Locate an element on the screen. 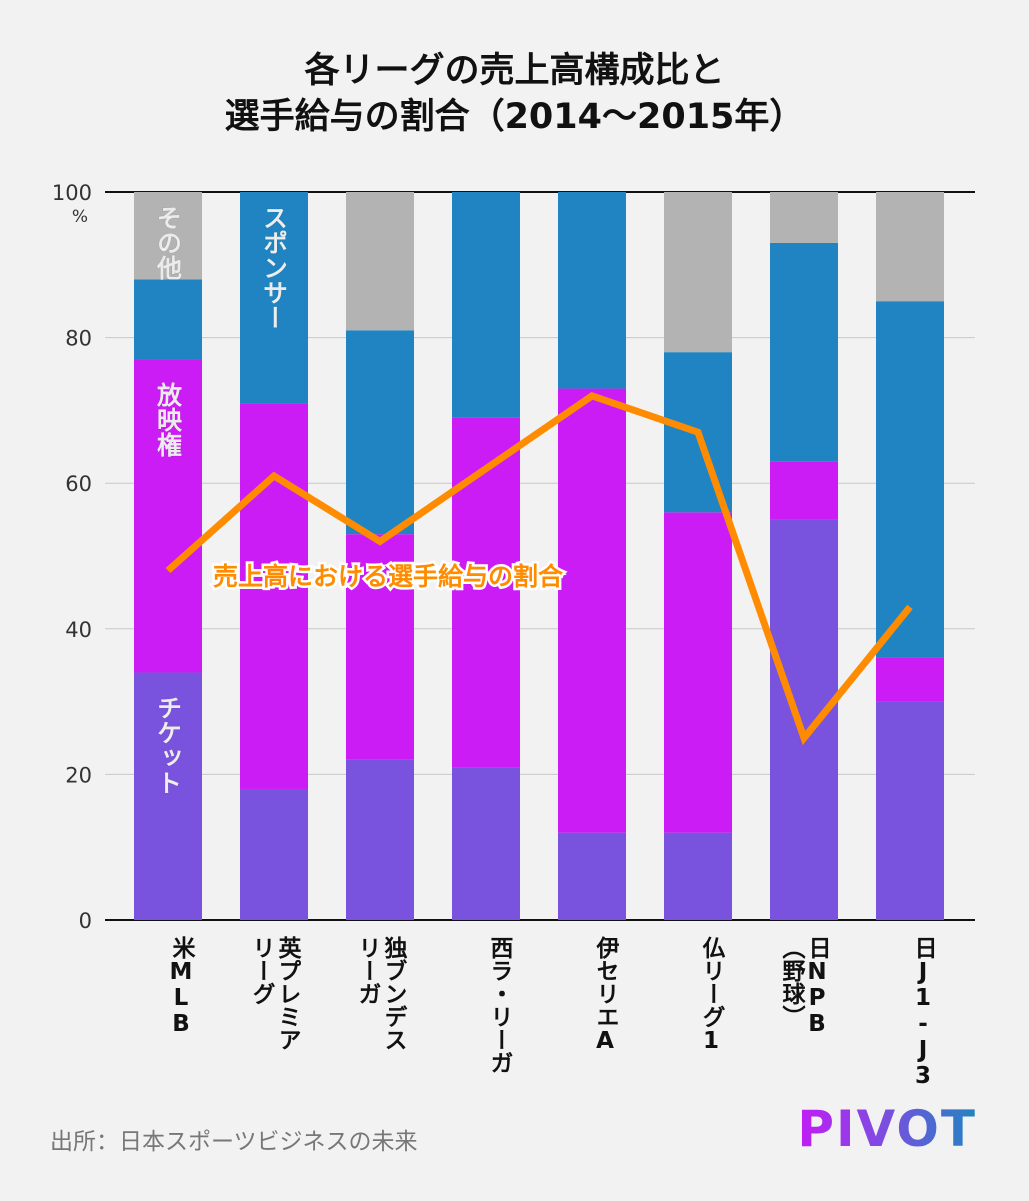 This screenshot has height=1201, width=1029. y-tick-label: 100 is located at coordinates (72, 193).